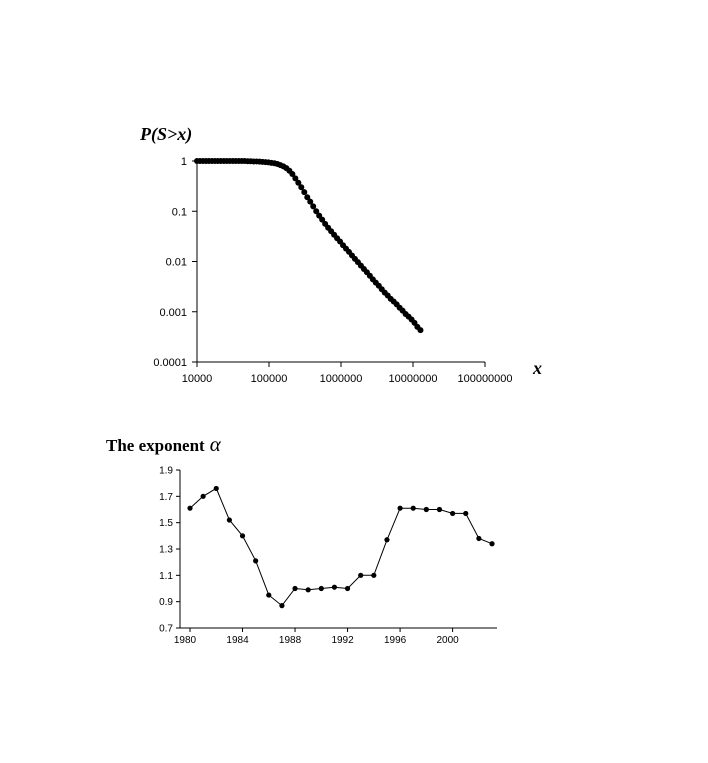  Describe the element at coordinates (342, 640) in the screenshot. I see `alpha-x-tick-label: 1992` at that location.